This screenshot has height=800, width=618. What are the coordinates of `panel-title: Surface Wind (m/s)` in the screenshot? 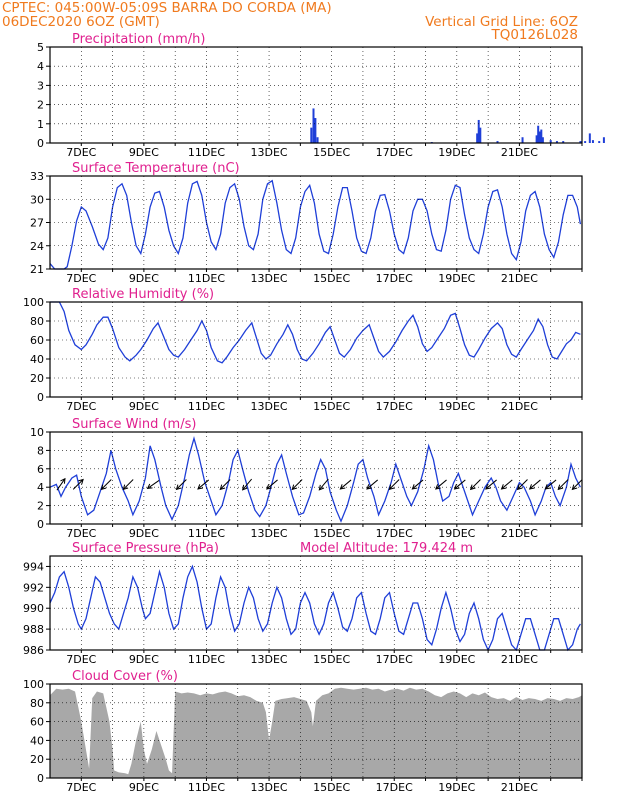 It's located at (134, 424).